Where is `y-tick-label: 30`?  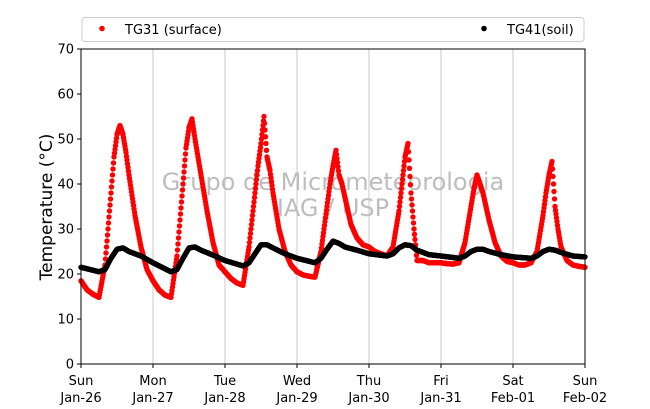 y-tick-label: 30 is located at coordinates (65, 230).